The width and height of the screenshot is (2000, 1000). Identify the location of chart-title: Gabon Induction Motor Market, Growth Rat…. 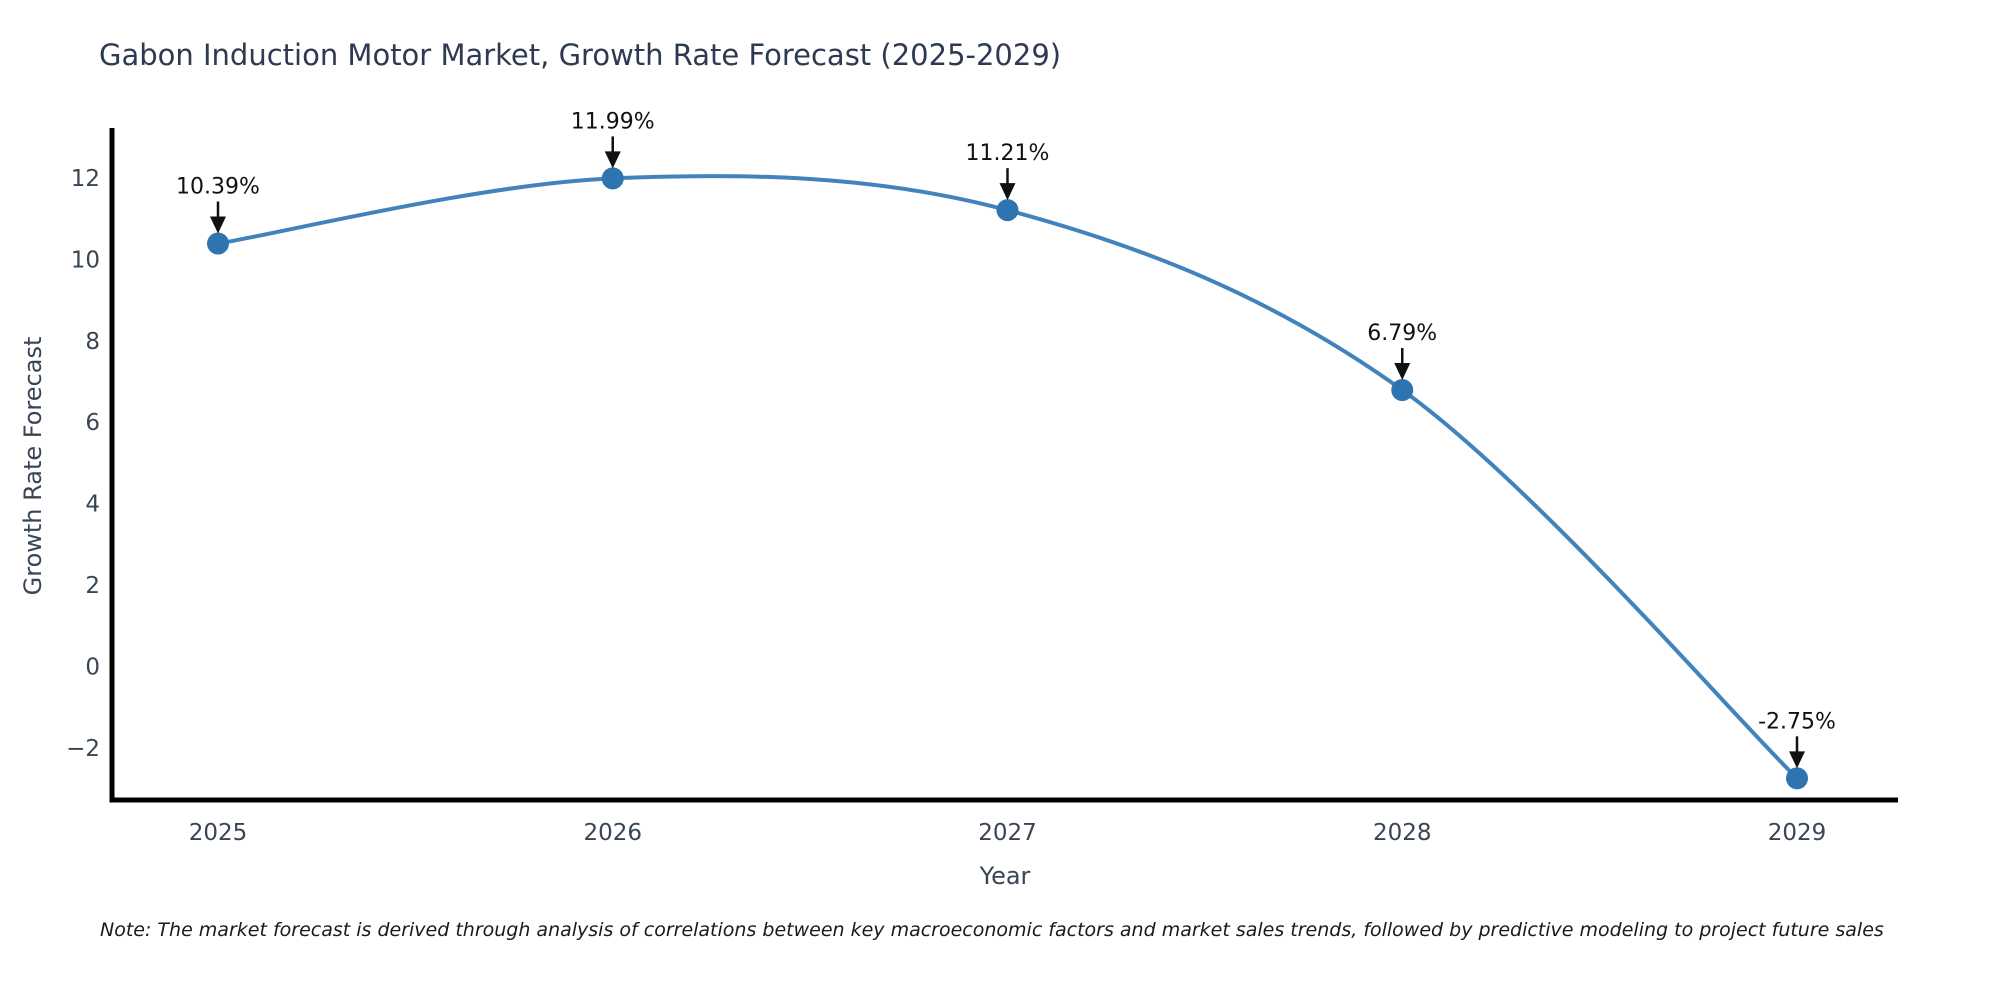
(580, 55).